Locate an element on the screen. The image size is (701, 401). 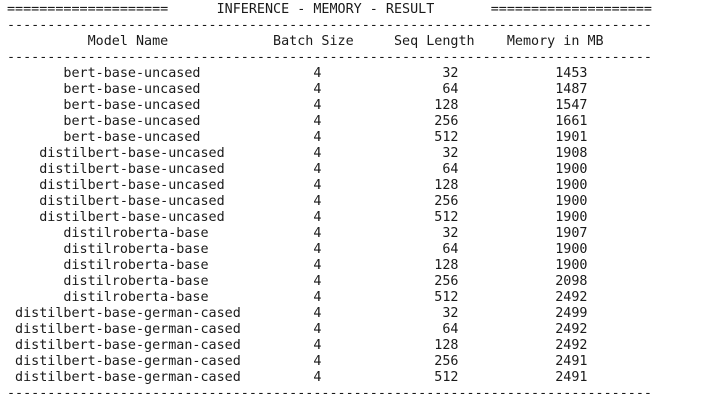
table-row: distilbert-base-german-cased 4 128 2492 is located at coordinates (317, 345).